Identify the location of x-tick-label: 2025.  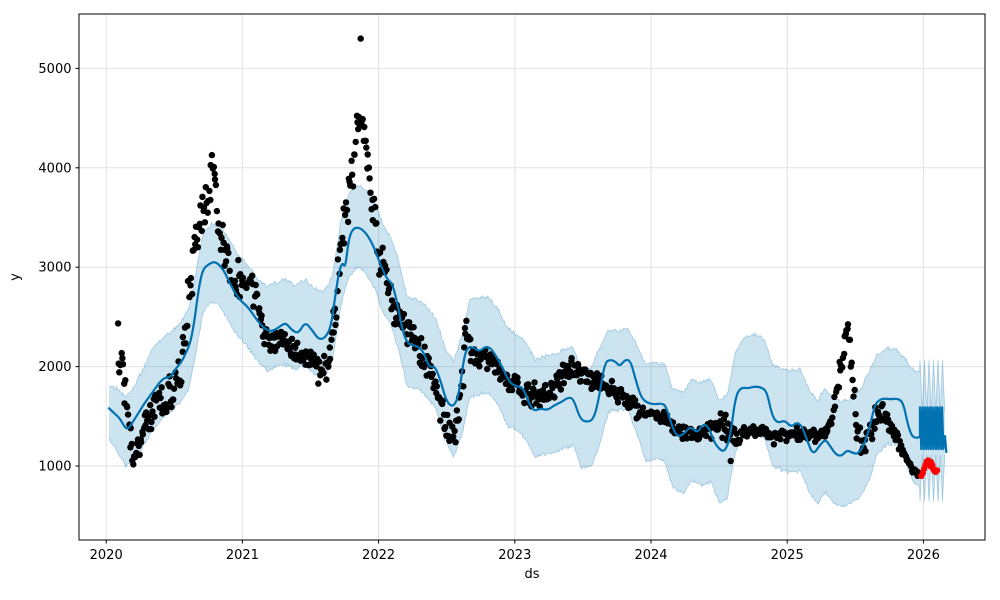
(787, 555).